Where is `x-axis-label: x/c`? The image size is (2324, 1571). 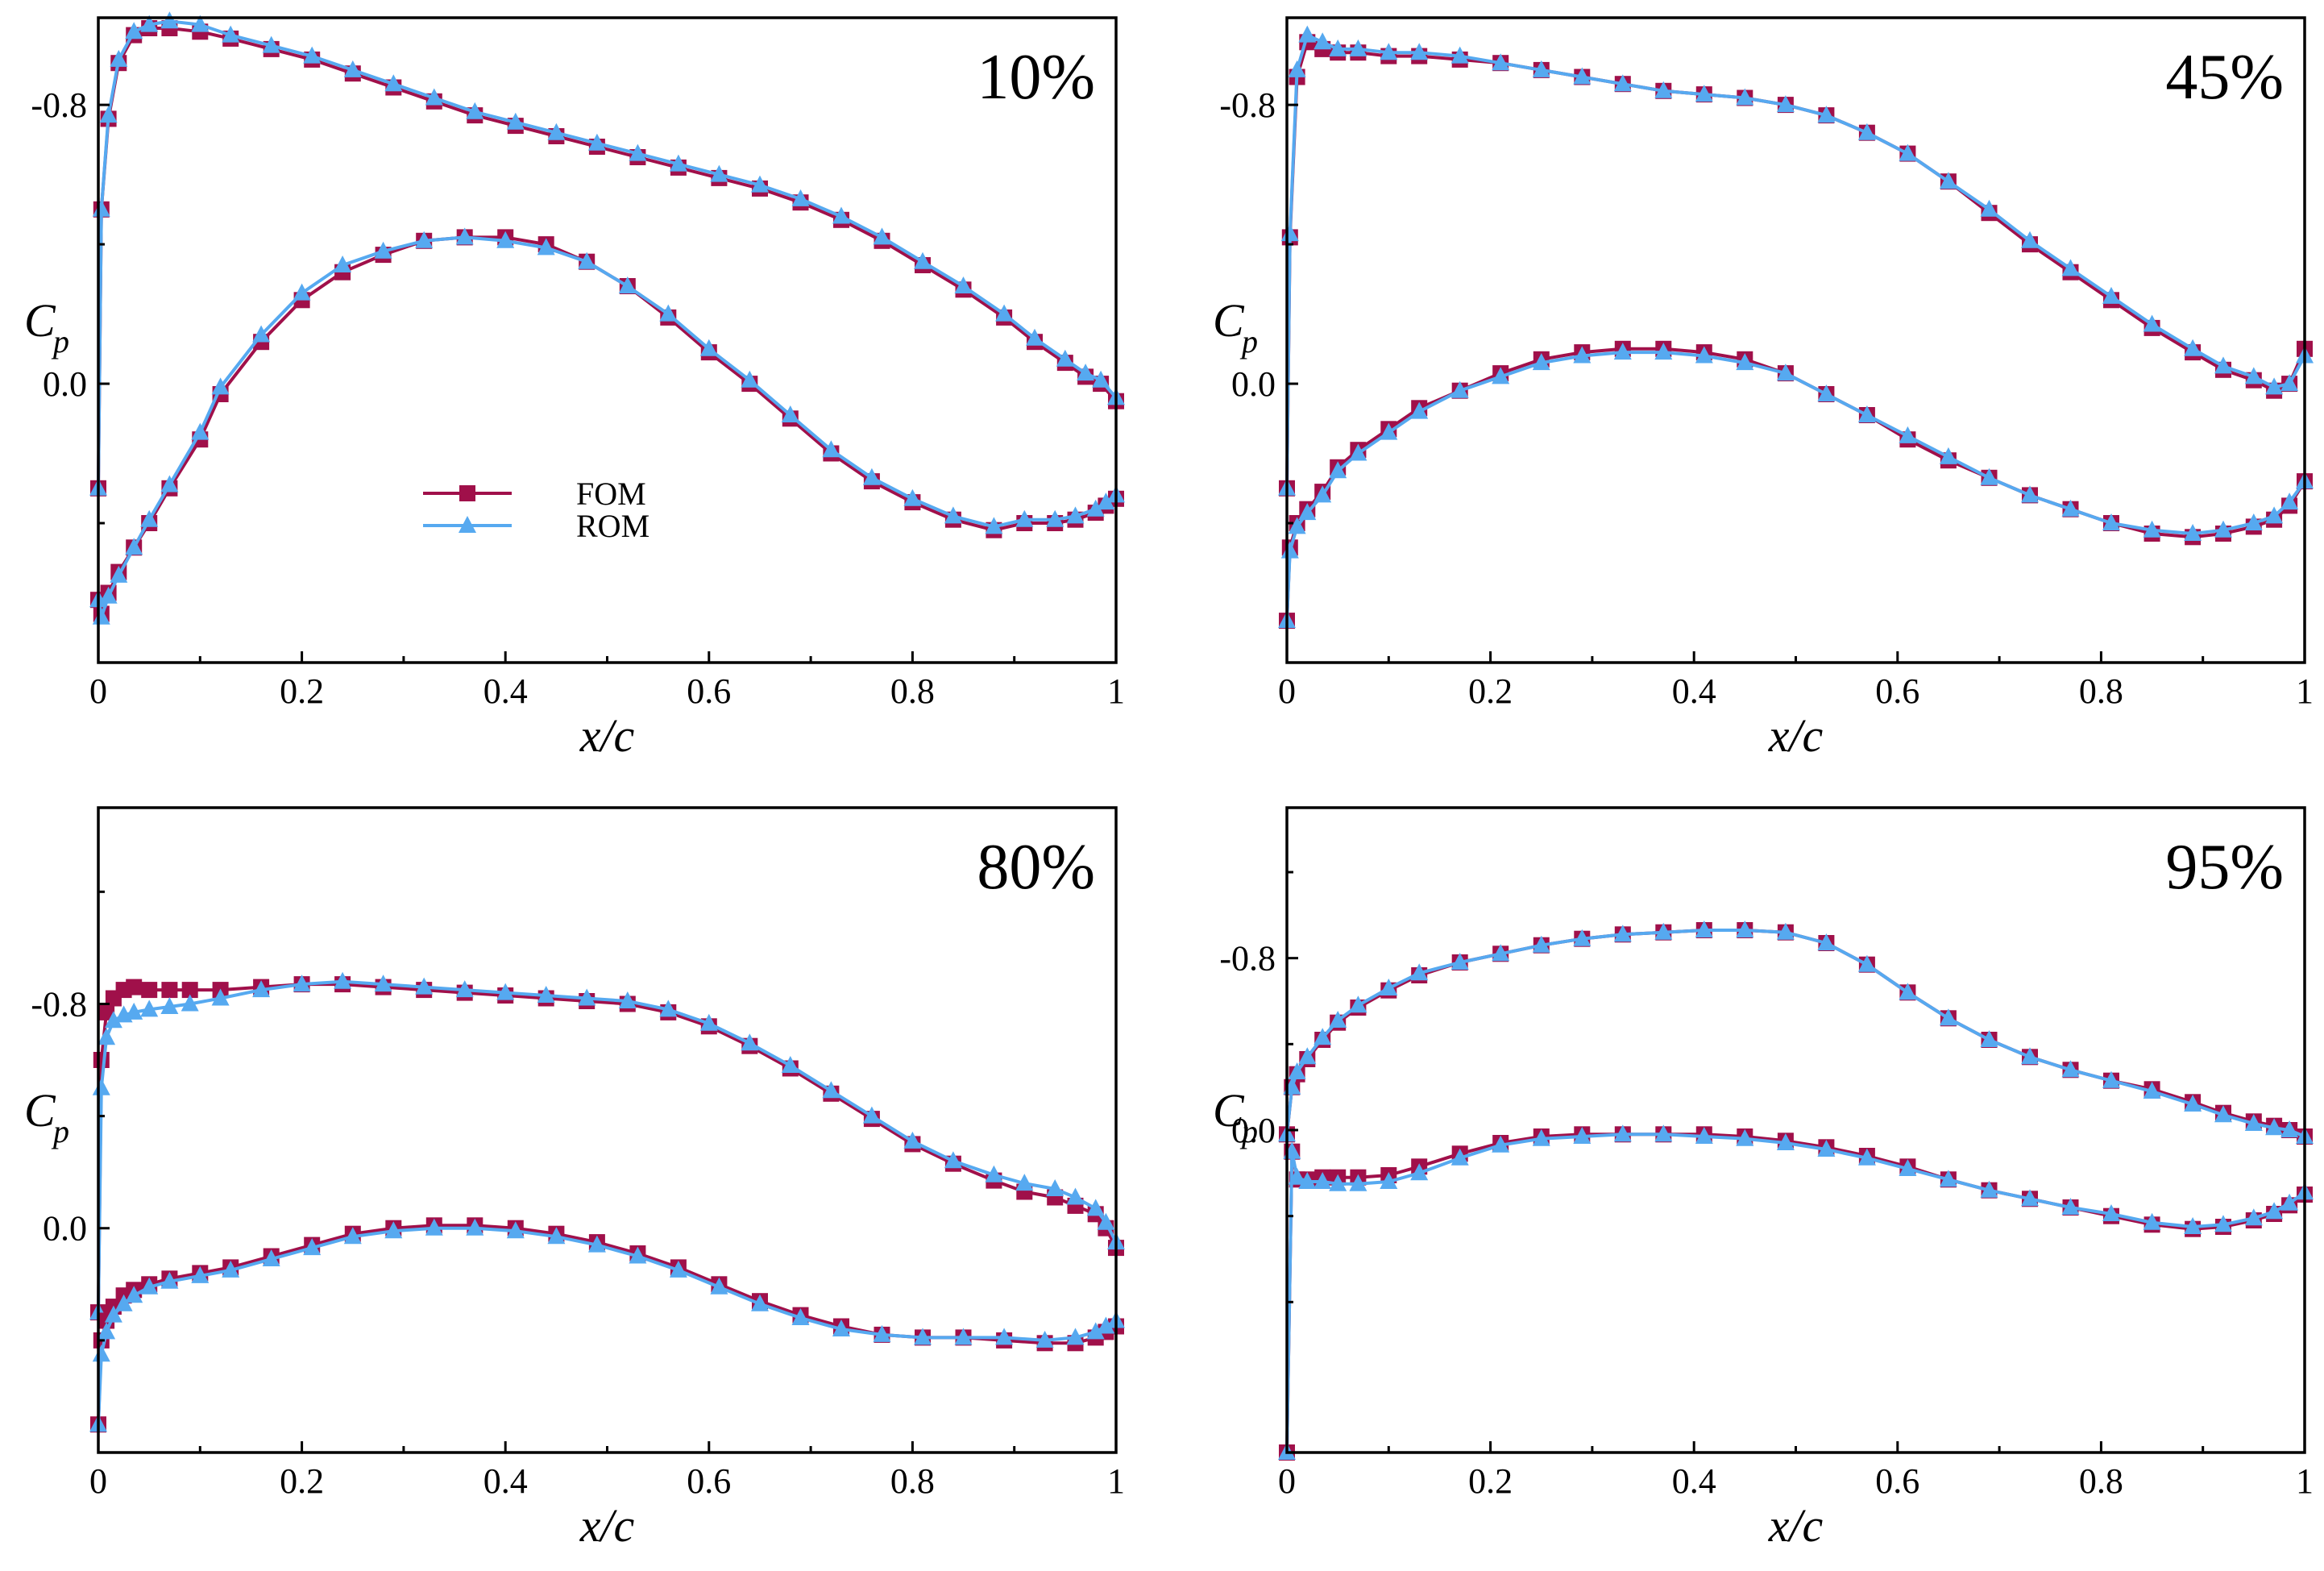
x-axis-label: x/c is located at coordinates (607, 1525).